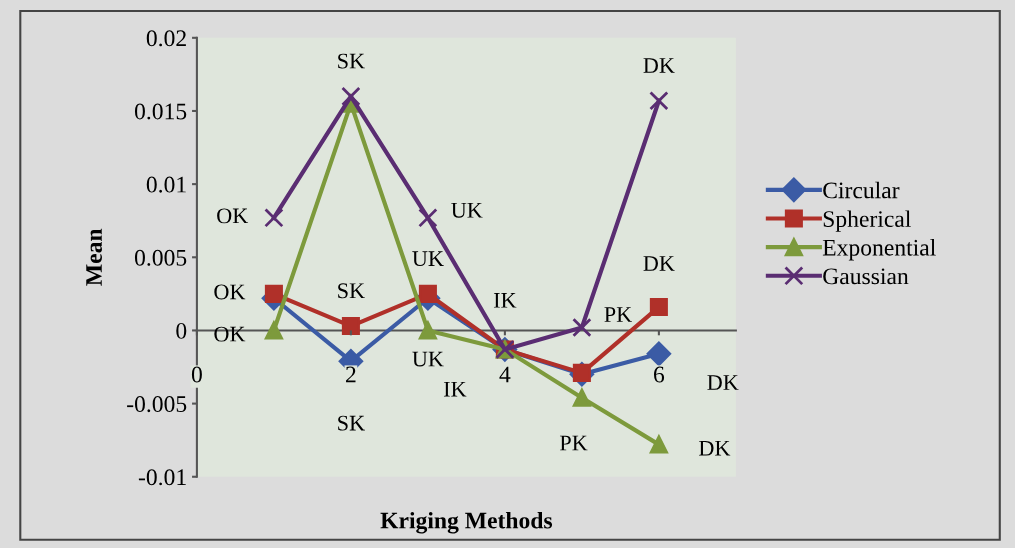 This screenshot has height=548, width=1015. What do you see at coordinates (867, 221) in the screenshot?
I see `legend-label: Spherical` at bounding box center [867, 221].